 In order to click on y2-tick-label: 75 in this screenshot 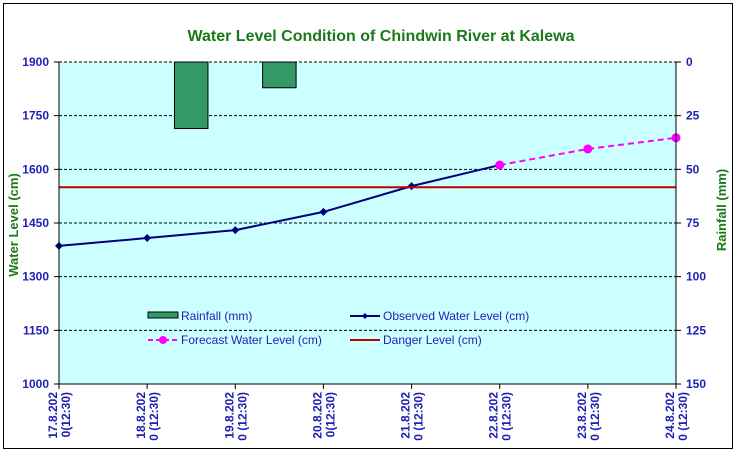, I will do `click(693, 223)`.